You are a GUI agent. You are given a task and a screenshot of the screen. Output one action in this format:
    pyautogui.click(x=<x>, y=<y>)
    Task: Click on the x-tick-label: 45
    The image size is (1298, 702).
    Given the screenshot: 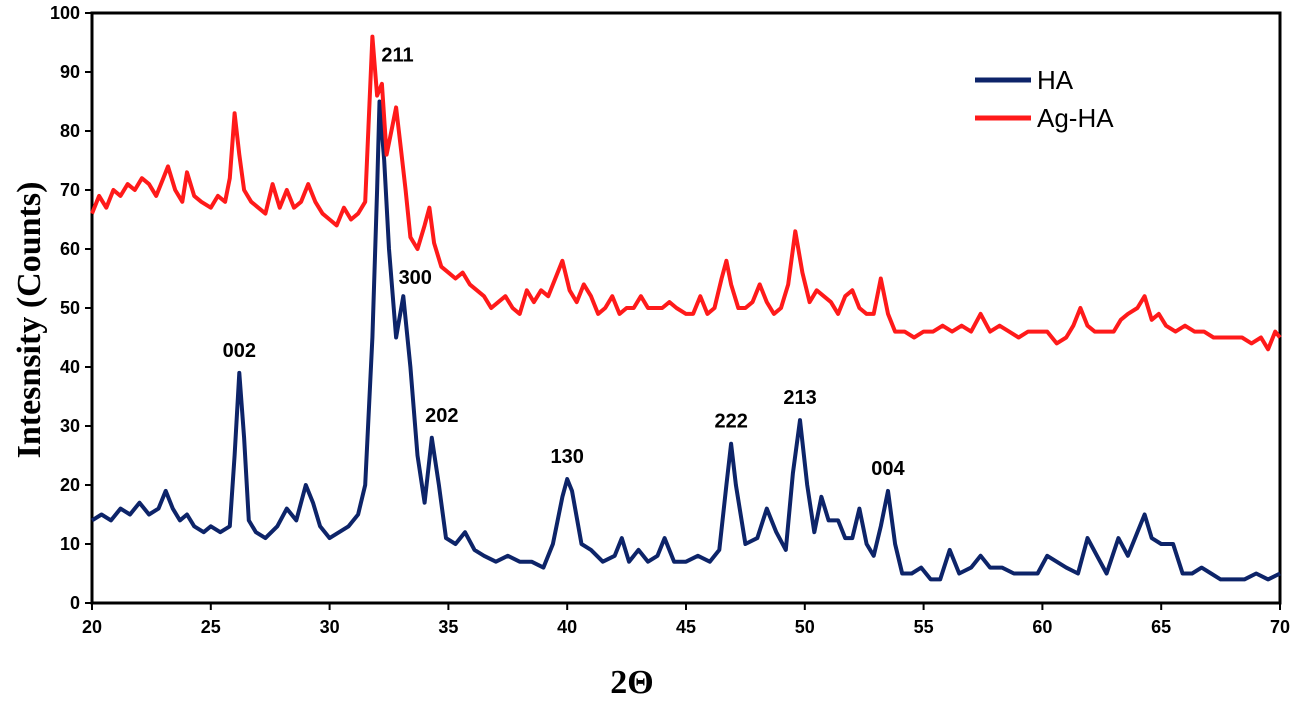 What is the action you would take?
    pyautogui.click(x=686, y=627)
    